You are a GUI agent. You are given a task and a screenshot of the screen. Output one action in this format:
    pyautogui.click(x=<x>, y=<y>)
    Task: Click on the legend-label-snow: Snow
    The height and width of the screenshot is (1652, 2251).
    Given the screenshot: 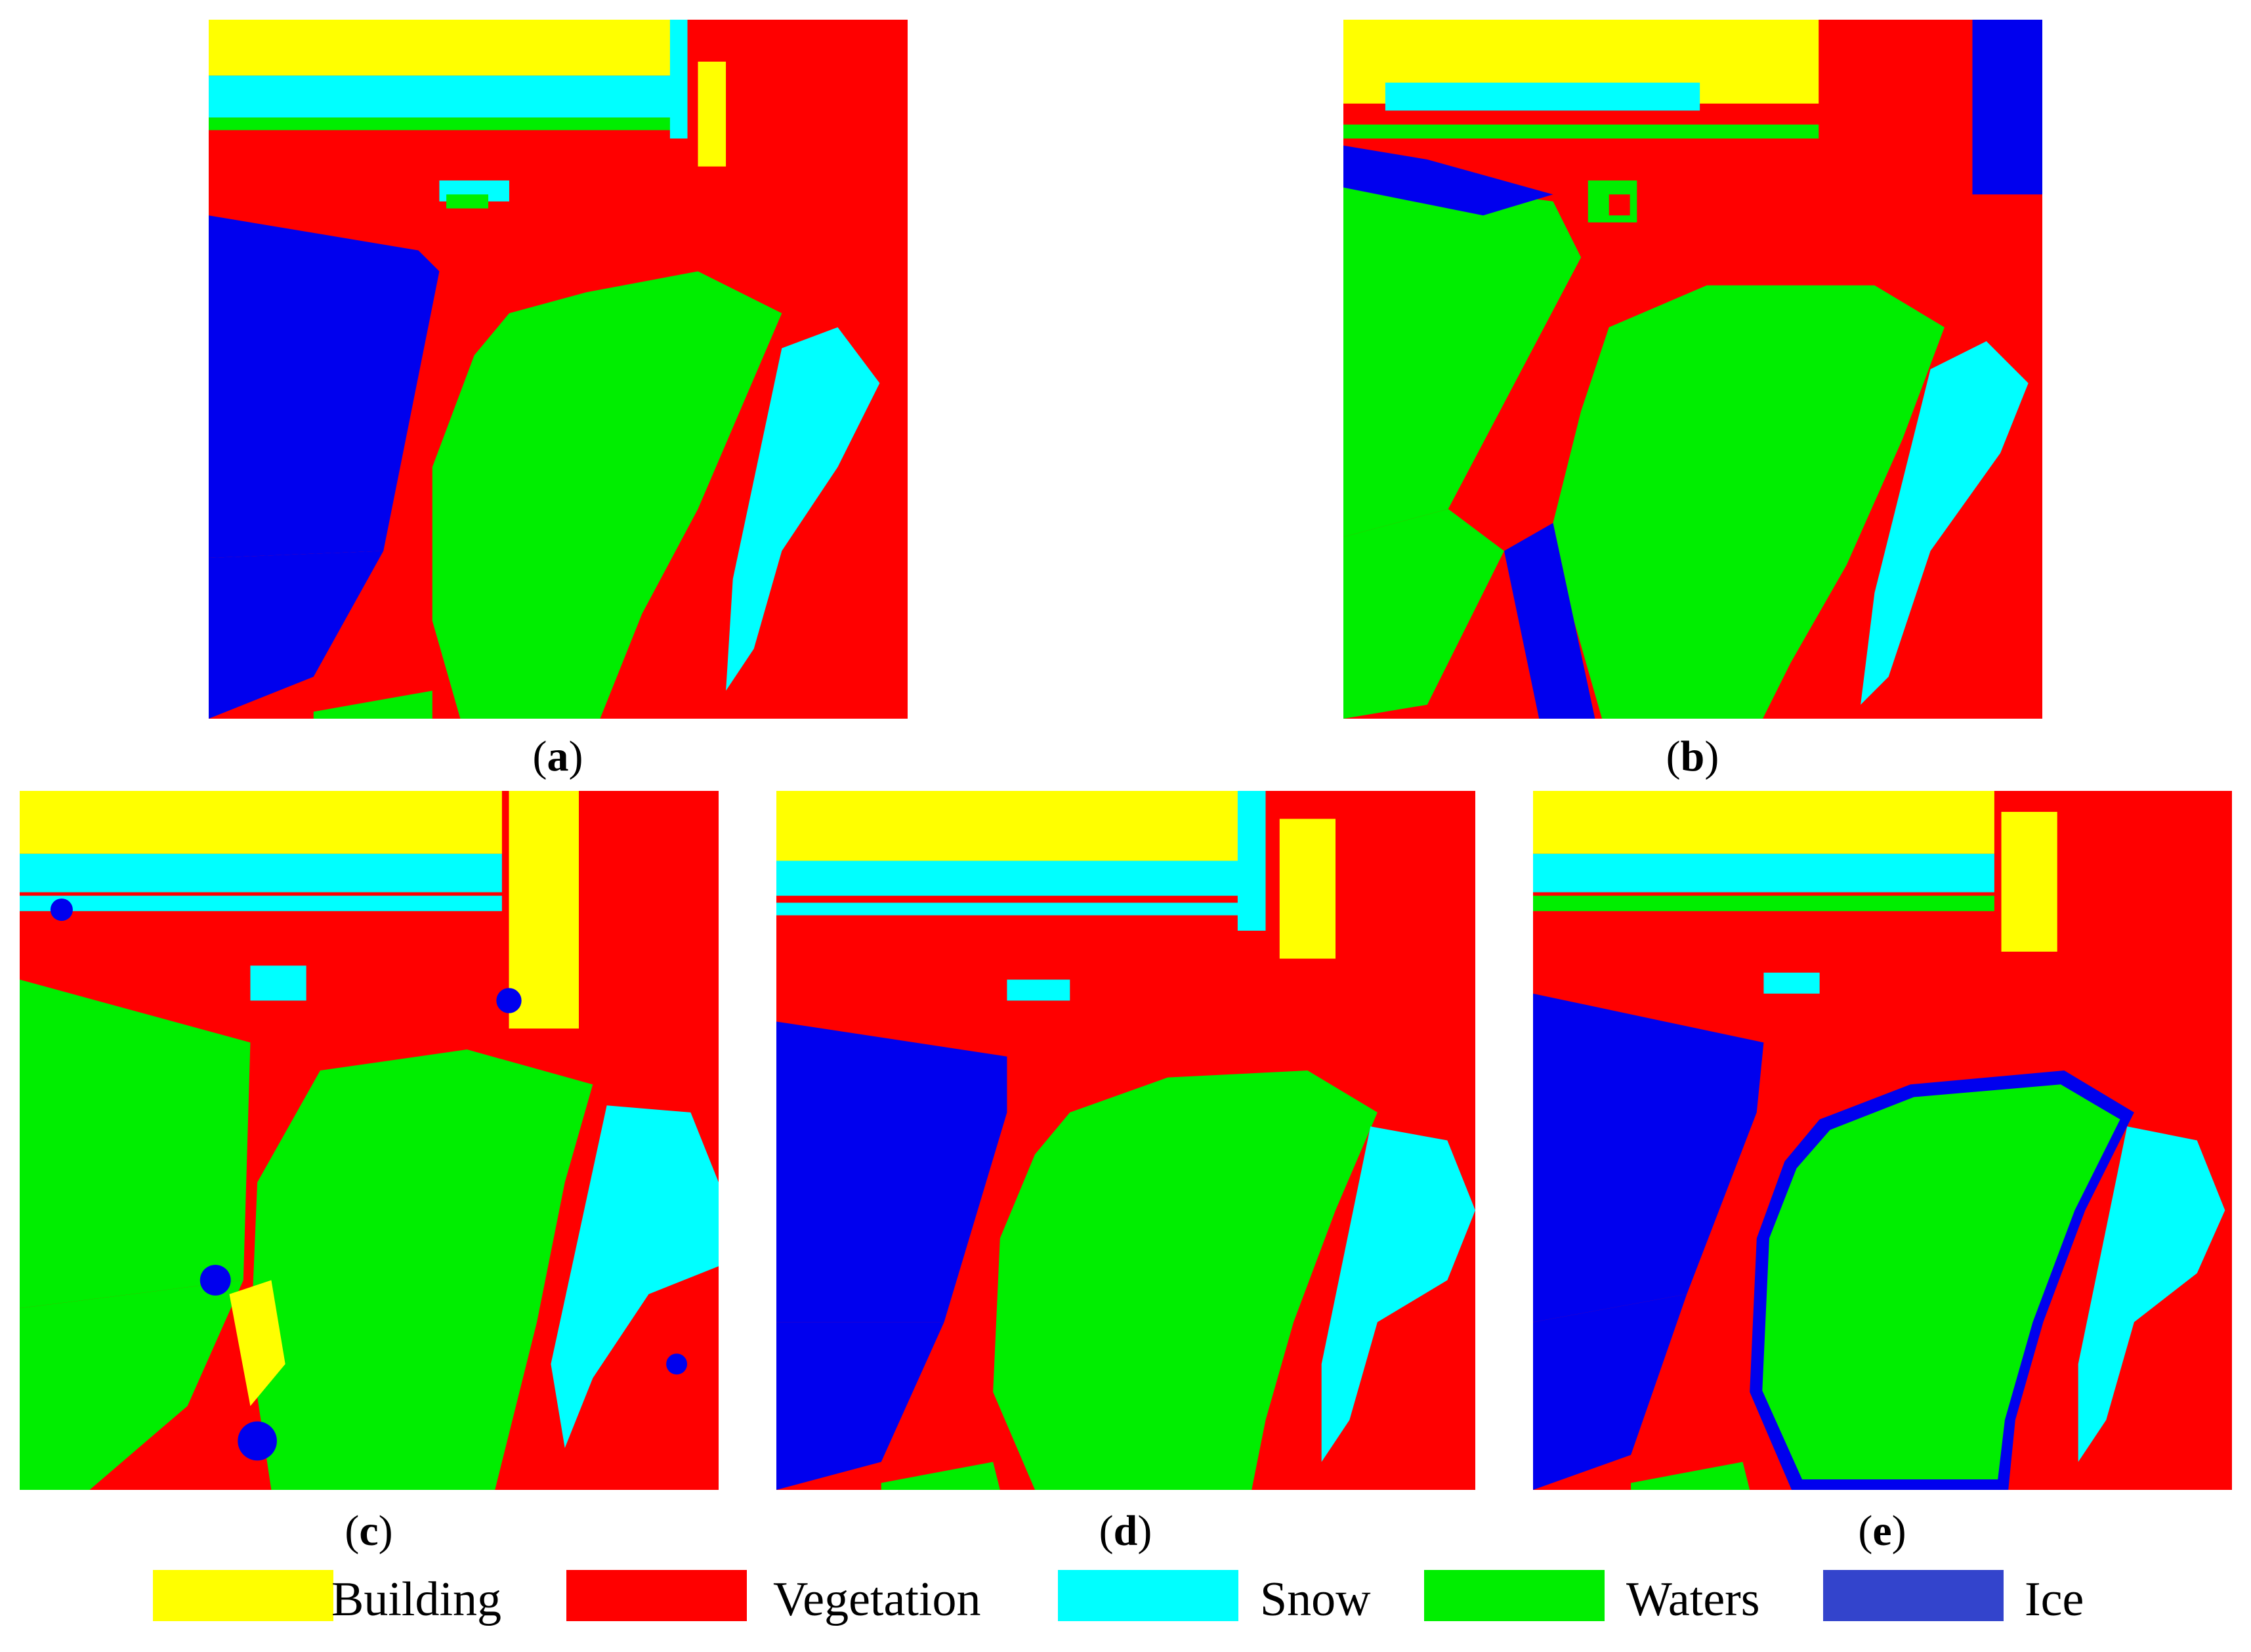 What is the action you would take?
    pyautogui.click(x=1315, y=1600)
    